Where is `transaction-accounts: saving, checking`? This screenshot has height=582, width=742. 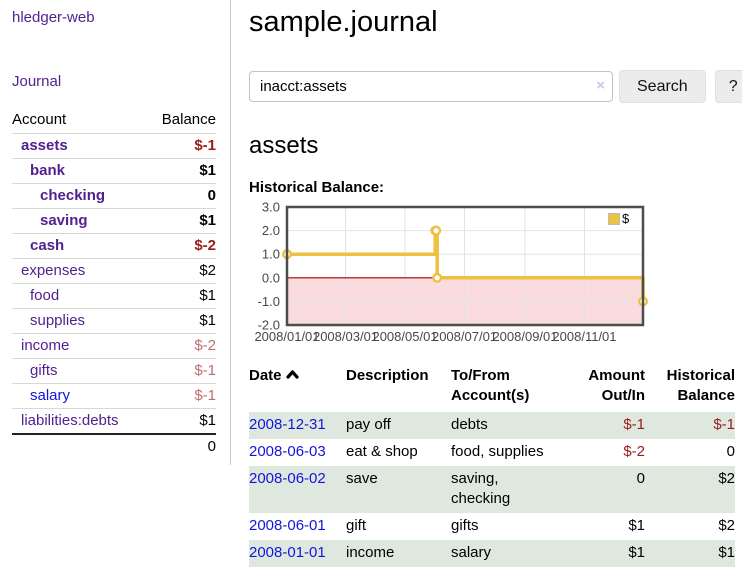
transaction-accounts: saving, checking is located at coordinates (481, 488).